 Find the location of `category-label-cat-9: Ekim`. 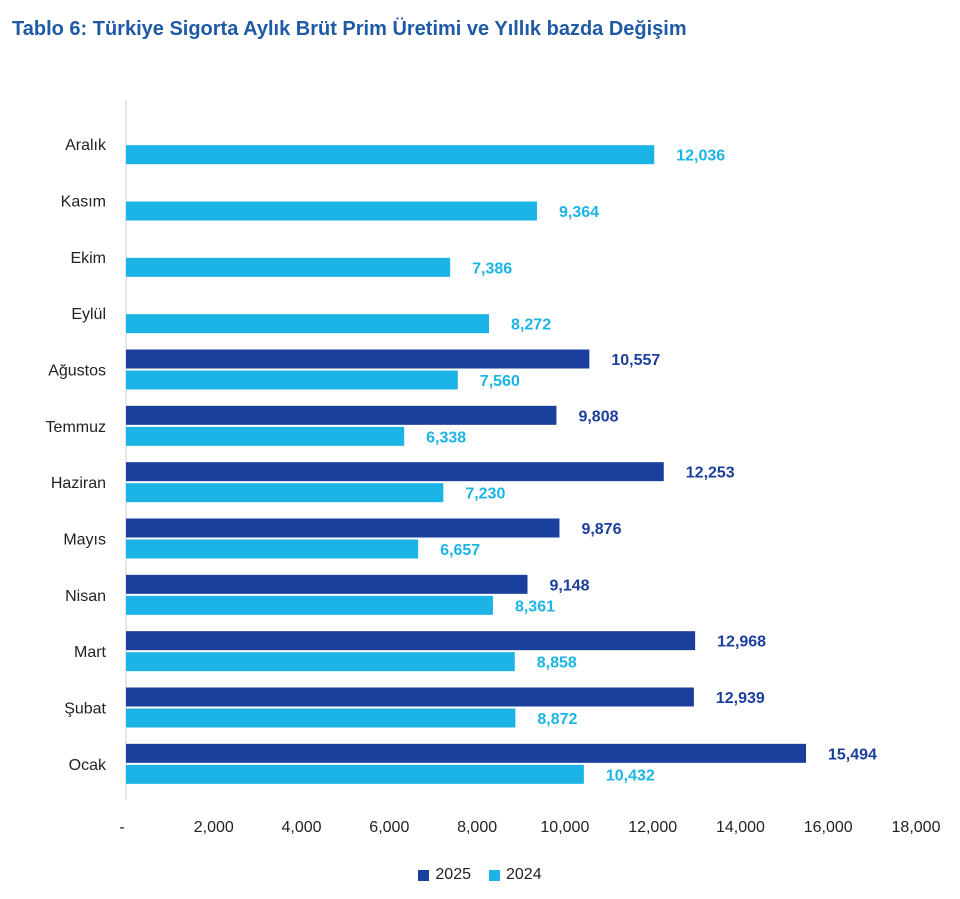

category-label-cat-9: Ekim is located at coordinates (88, 258).